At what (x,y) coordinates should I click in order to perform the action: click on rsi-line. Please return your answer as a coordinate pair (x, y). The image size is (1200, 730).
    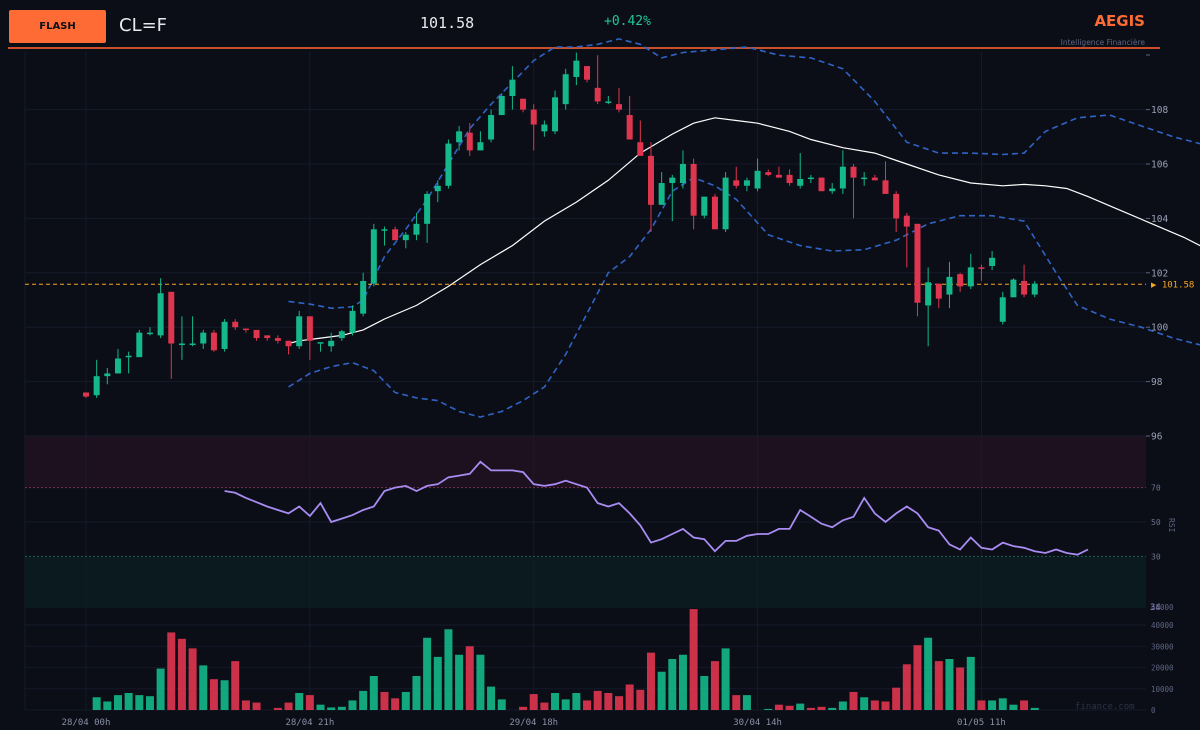
    Looking at the image, I should click on (656, 508).